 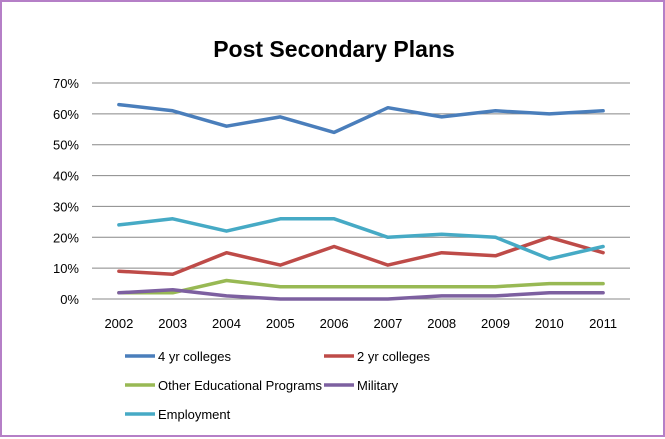 I want to click on y-tick-label: 60%, so click(x=66, y=114).